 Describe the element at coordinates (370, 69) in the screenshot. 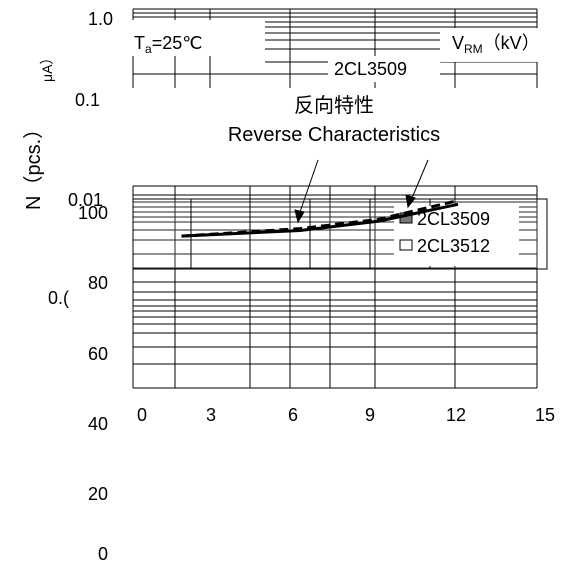

I see `callout-series-label: 2CL3509` at that location.